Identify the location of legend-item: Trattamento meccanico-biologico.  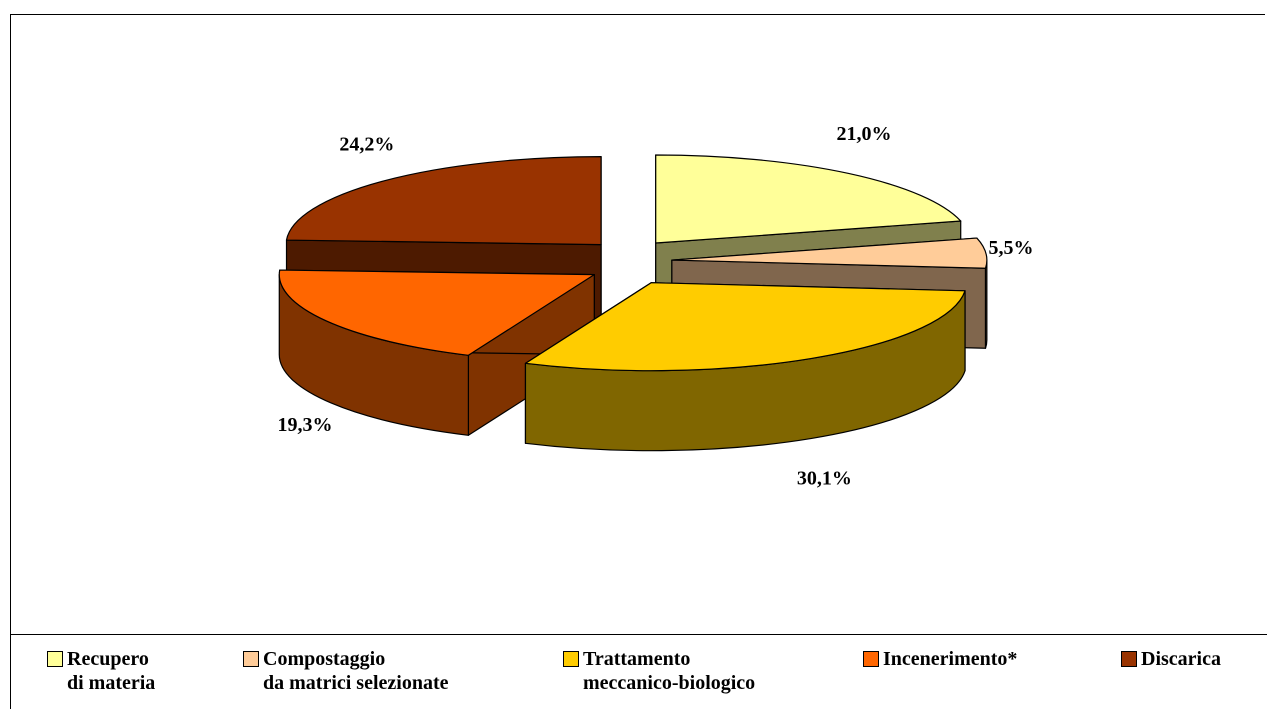
(659, 671).